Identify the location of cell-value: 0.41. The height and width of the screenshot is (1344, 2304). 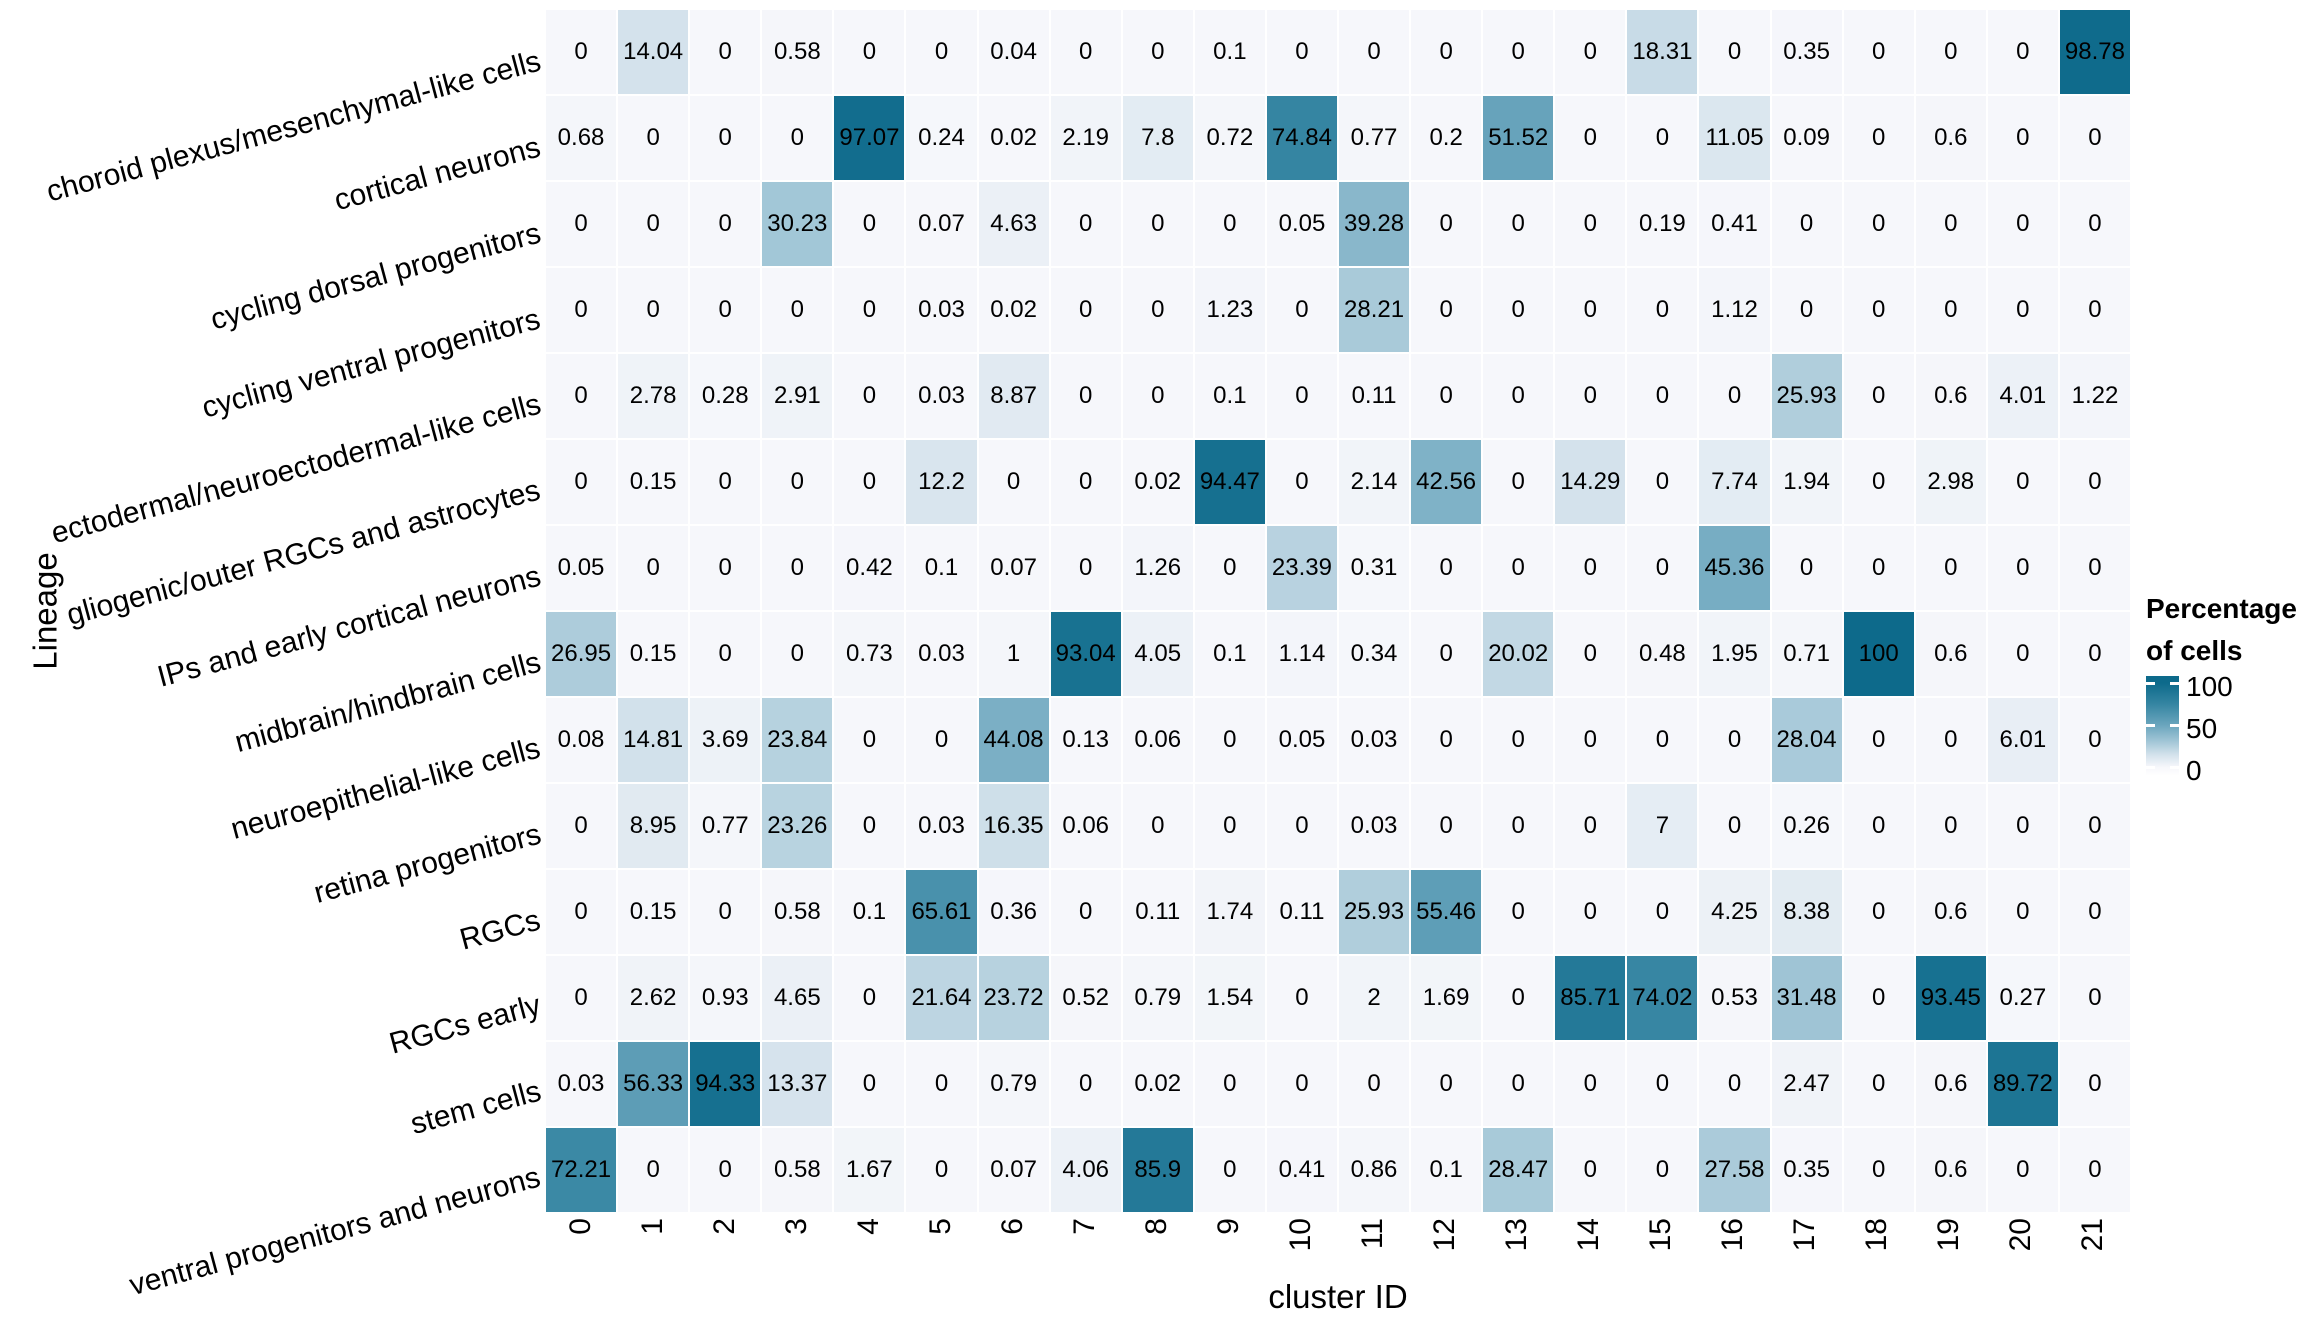
(1734, 223).